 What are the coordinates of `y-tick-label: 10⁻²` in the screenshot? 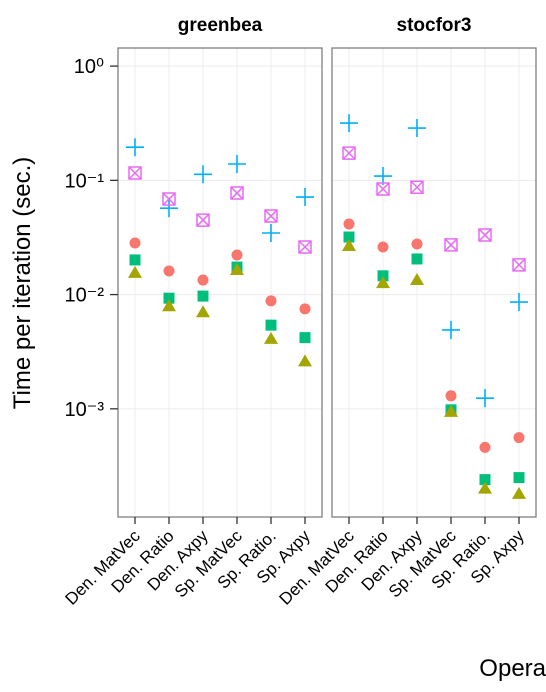 It's located at (85, 296).